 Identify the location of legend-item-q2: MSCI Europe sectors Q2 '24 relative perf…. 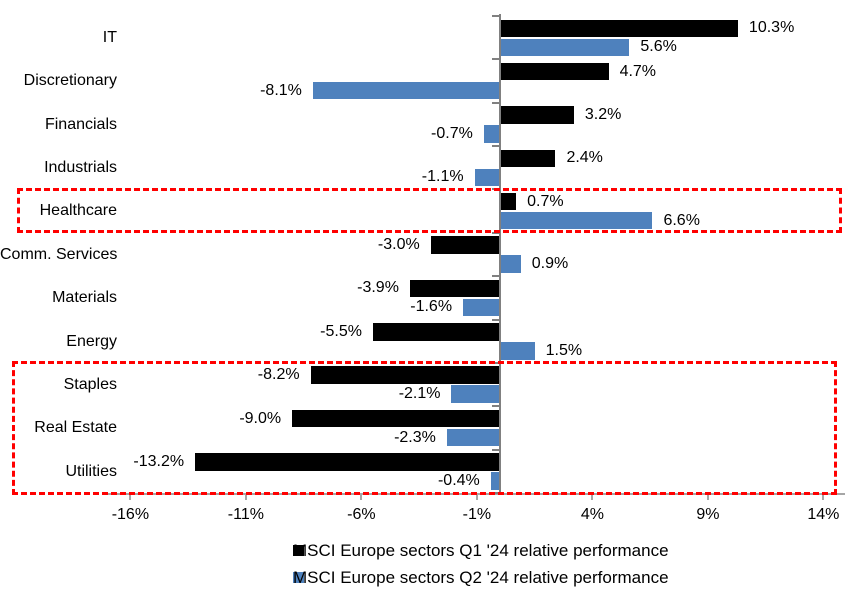
(481, 577).